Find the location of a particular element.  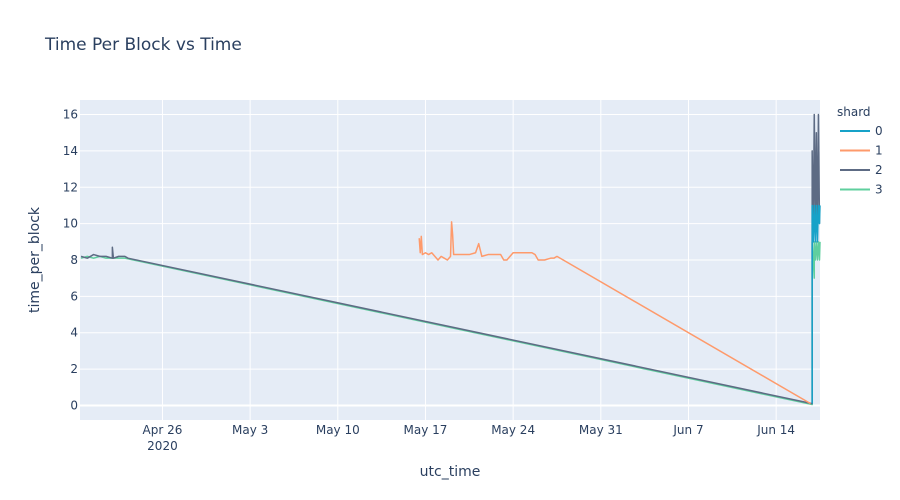

y-axis-ticks: 0 2 4 6 8 10 12 14 16 is located at coordinates (70, 260).